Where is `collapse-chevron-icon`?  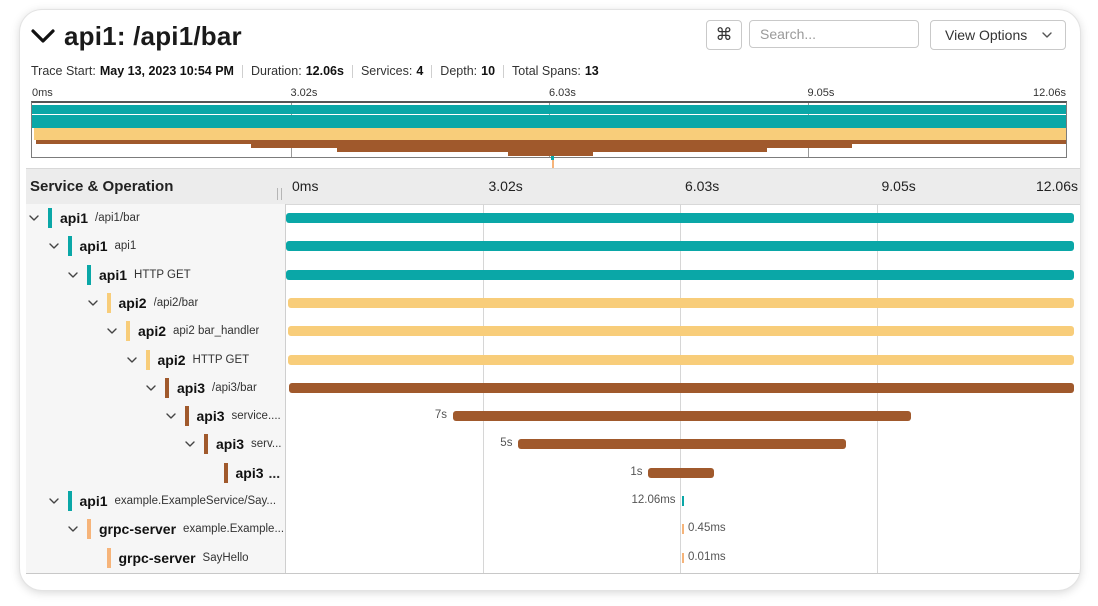
collapse-chevron-icon is located at coordinates (43, 36).